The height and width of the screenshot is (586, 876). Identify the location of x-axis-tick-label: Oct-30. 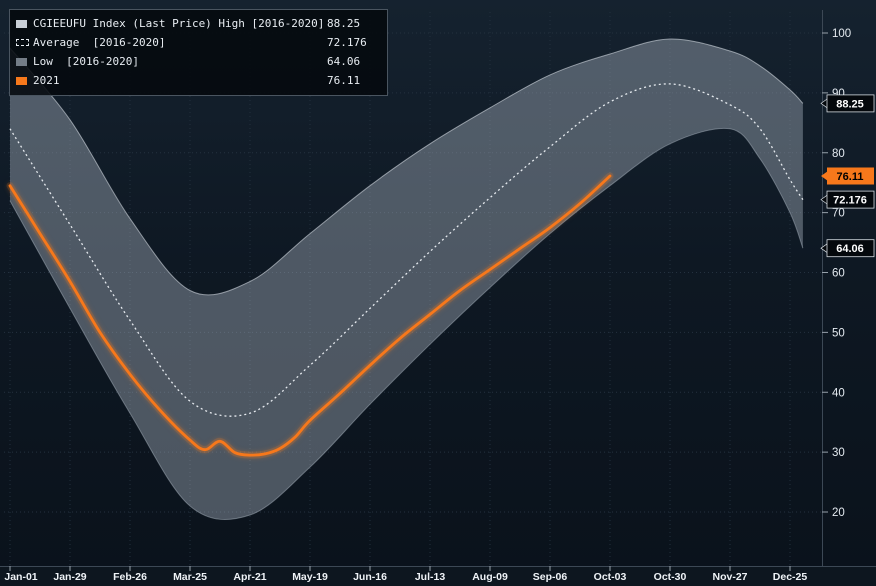
(670, 577).